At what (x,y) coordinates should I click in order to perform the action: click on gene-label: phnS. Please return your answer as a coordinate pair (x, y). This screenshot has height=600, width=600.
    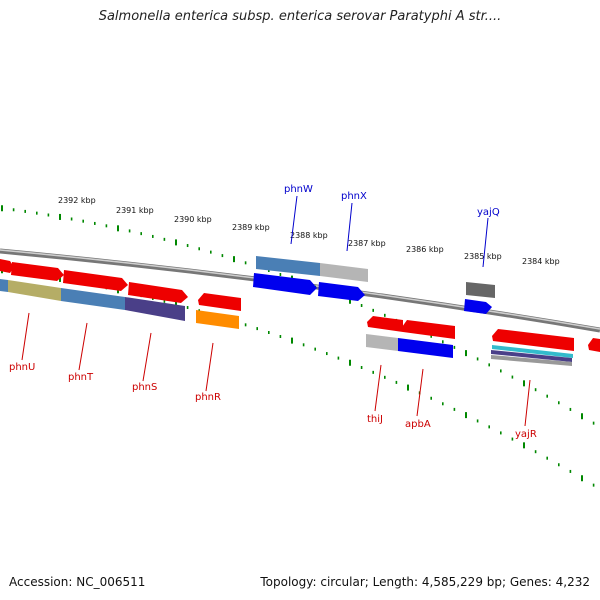
    Looking at the image, I should click on (144, 387).